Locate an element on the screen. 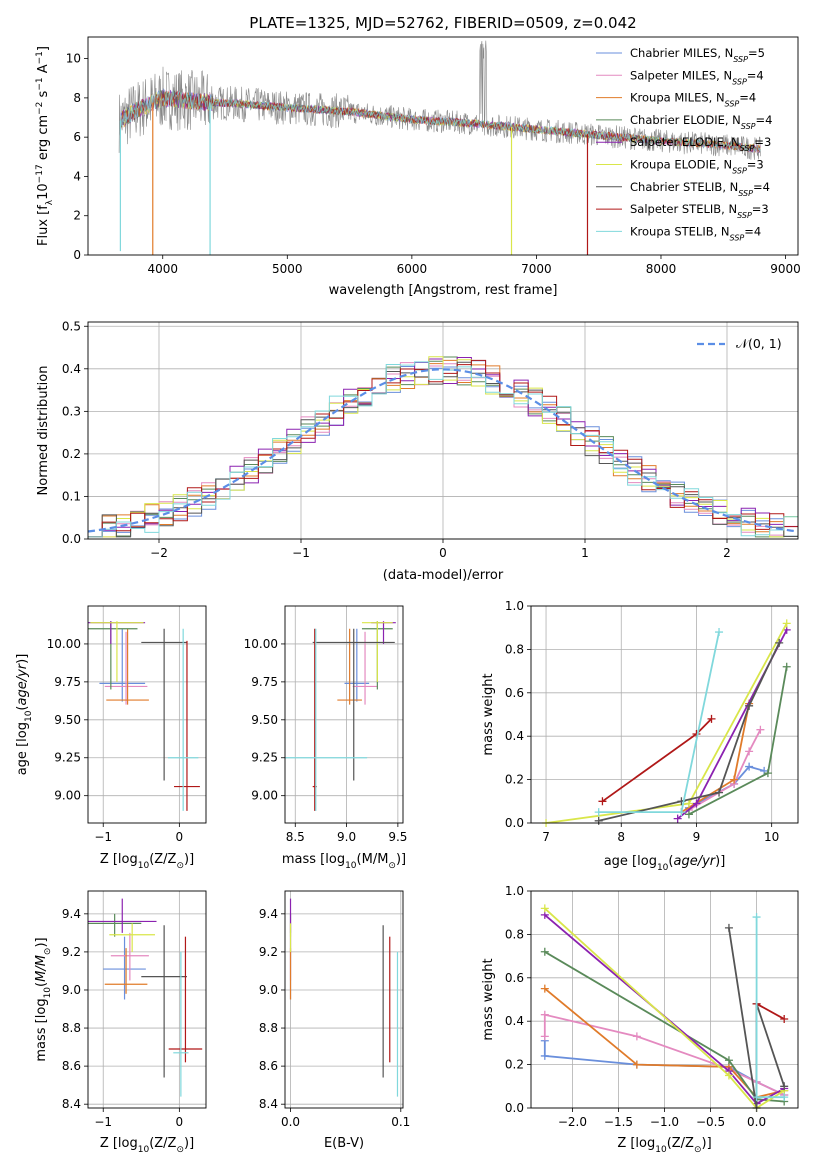 This screenshot has width=819, height=1170. residual-panel-xtick-label: 0 is located at coordinates (443, 553).